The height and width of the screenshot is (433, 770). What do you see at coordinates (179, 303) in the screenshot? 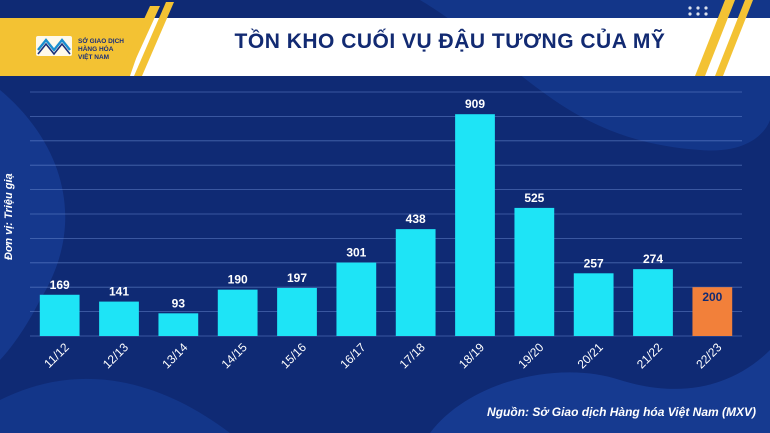
I see `data-label: 93` at bounding box center [179, 303].